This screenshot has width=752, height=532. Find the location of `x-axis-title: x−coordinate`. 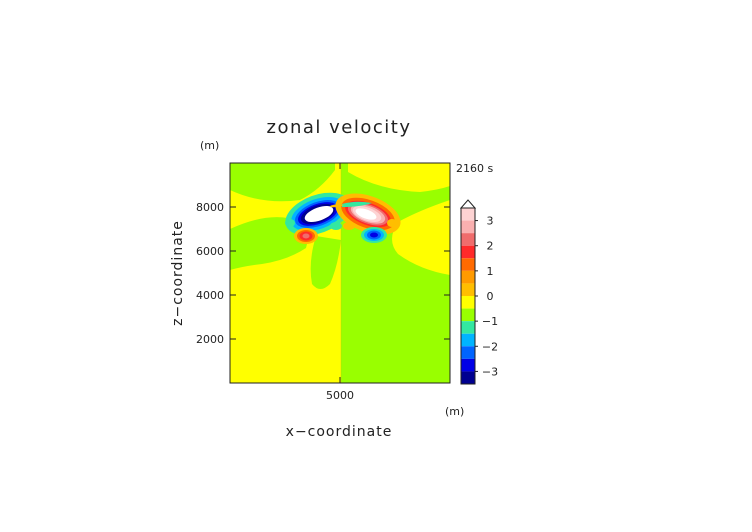

x-axis-title: x−coordinate is located at coordinates (339, 432).